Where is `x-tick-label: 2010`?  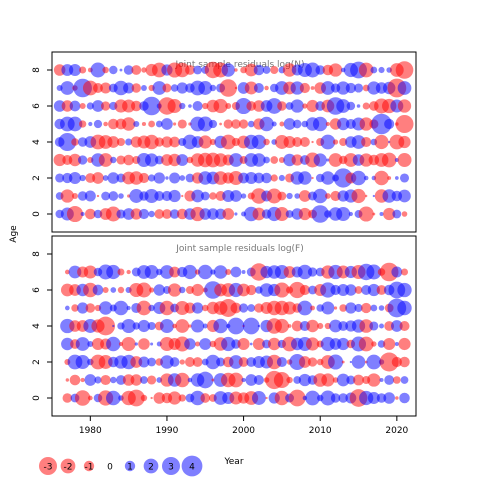 x-tick-label: 2010 is located at coordinates (320, 431).